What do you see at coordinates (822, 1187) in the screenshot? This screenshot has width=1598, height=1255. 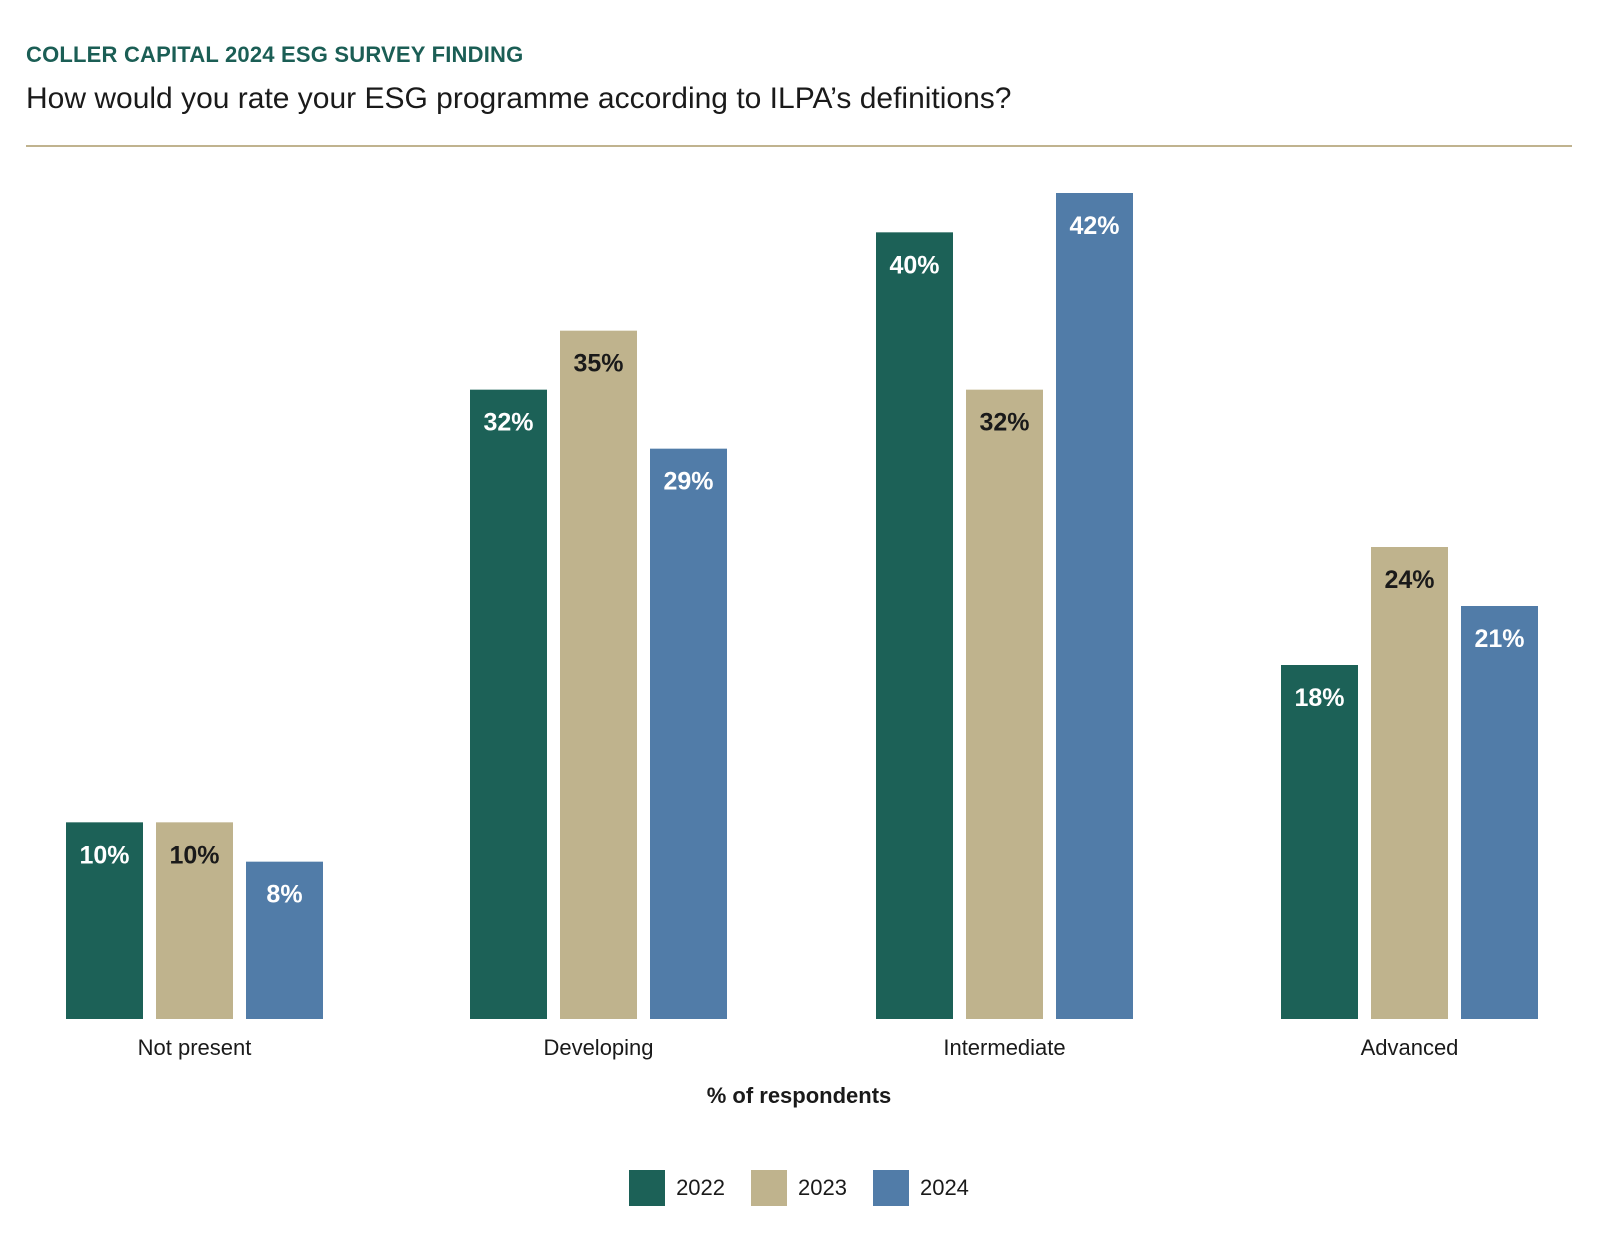 I see `legend-label-2023: 2023` at bounding box center [822, 1187].